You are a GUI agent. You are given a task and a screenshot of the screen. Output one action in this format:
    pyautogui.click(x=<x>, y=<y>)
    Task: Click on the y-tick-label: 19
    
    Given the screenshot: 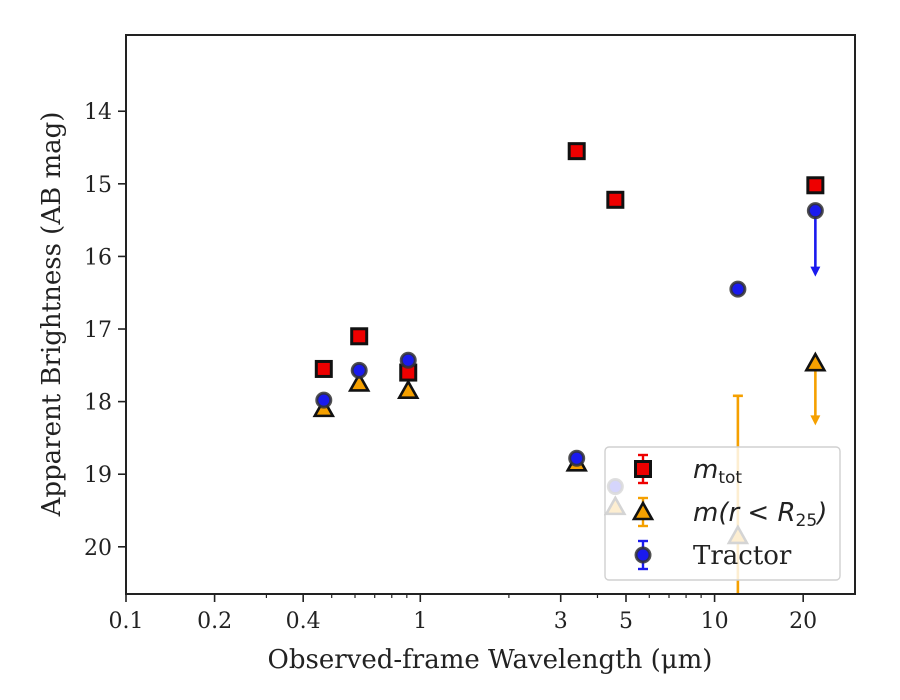 What is the action you would take?
    pyautogui.click(x=98, y=475)
    